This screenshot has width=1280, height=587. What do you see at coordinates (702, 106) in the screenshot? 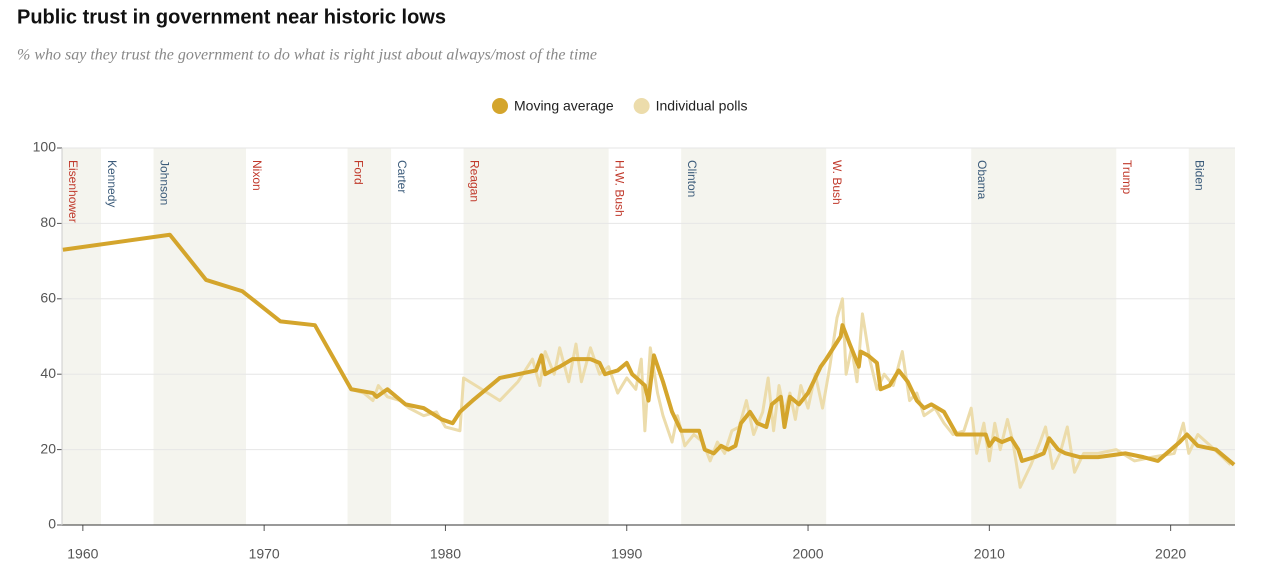
I see `legend-label: Individual polls` at bounding box center [702, 106].